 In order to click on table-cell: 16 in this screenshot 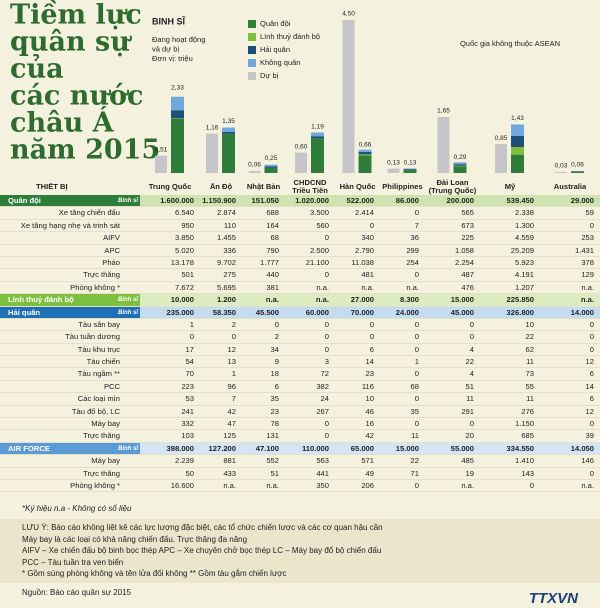, I will do `click(369, 424)`.